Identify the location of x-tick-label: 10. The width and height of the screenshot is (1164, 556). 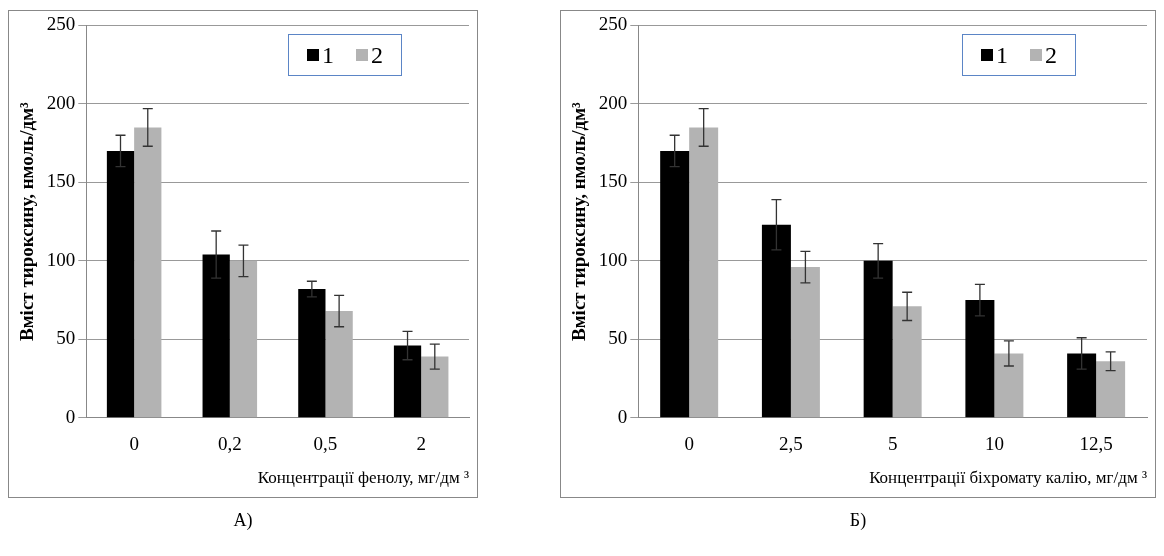
(994, 444).